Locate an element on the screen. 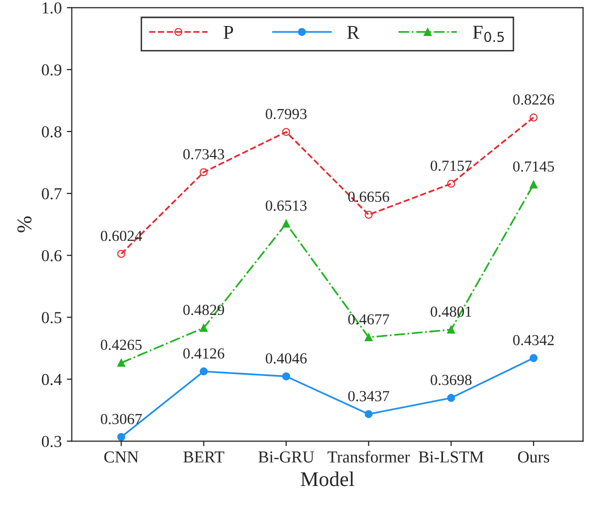  legend-label: F$_{0.5}$ is located at coordinates (488, 34).